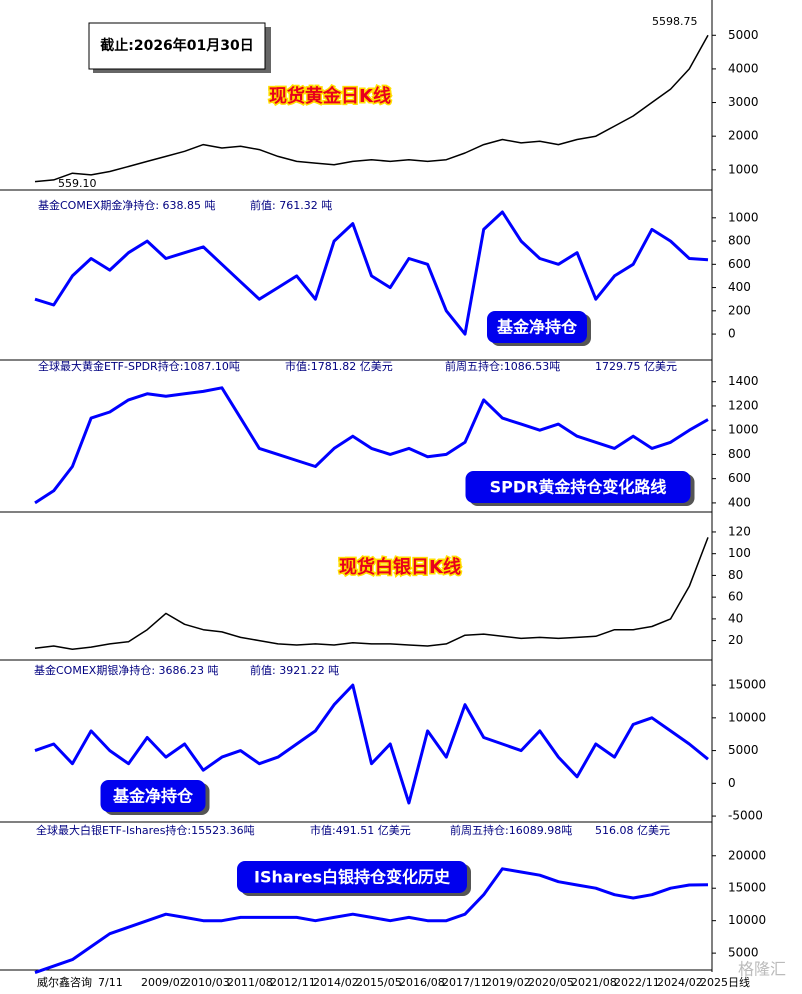  What do you see at coordinates (675, 21) in the screenshot?
I see `max-label: 5598.75` at bounding box center [675, 21].